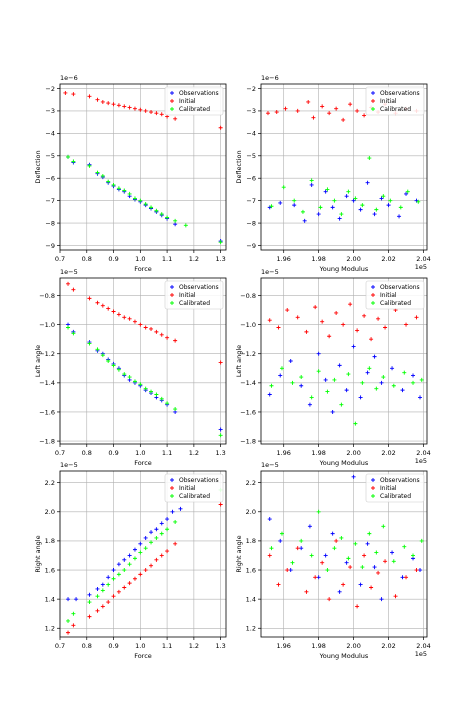  What do you see at coordinates (251, 223) in the screenshot?
I see `y-tick-label: −8` at bounding box center [251, 223].